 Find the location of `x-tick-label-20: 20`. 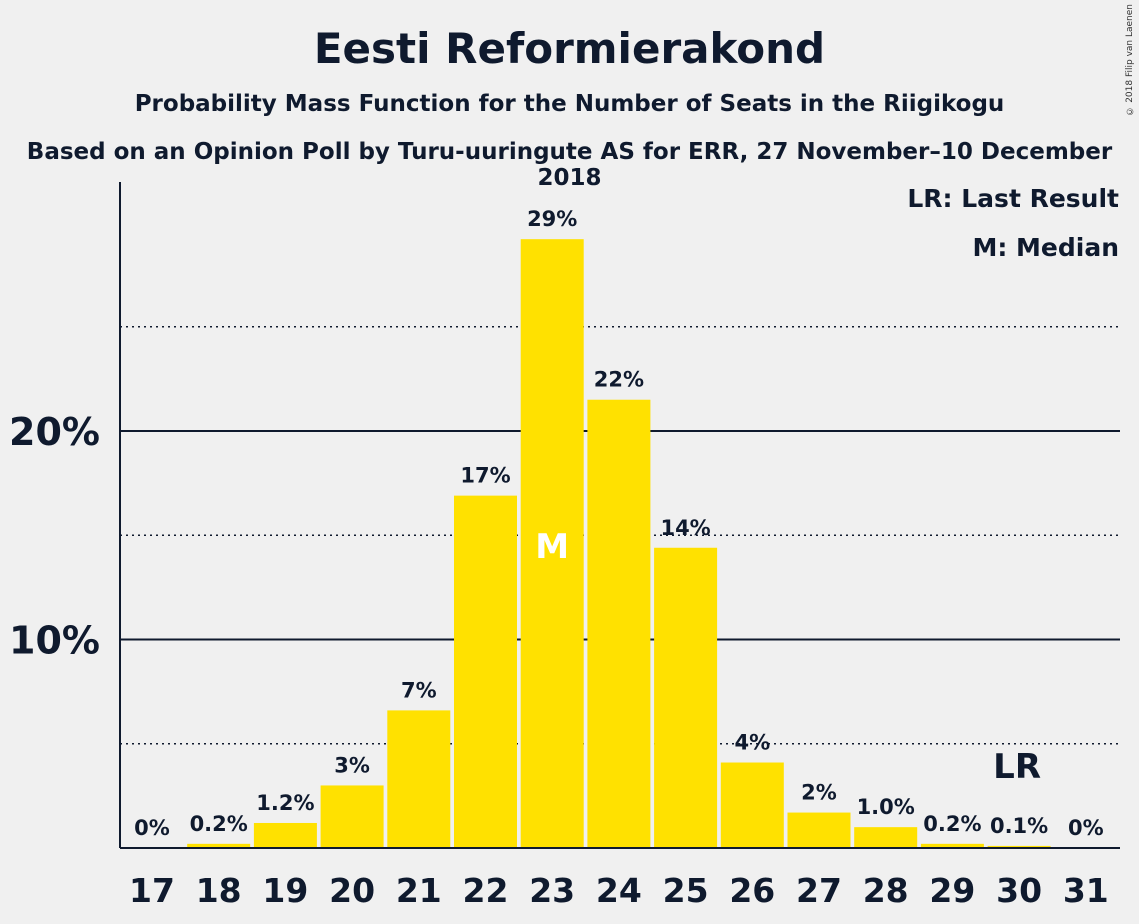

x-tick-label-20: 20 is located at coordinates (352, 890).